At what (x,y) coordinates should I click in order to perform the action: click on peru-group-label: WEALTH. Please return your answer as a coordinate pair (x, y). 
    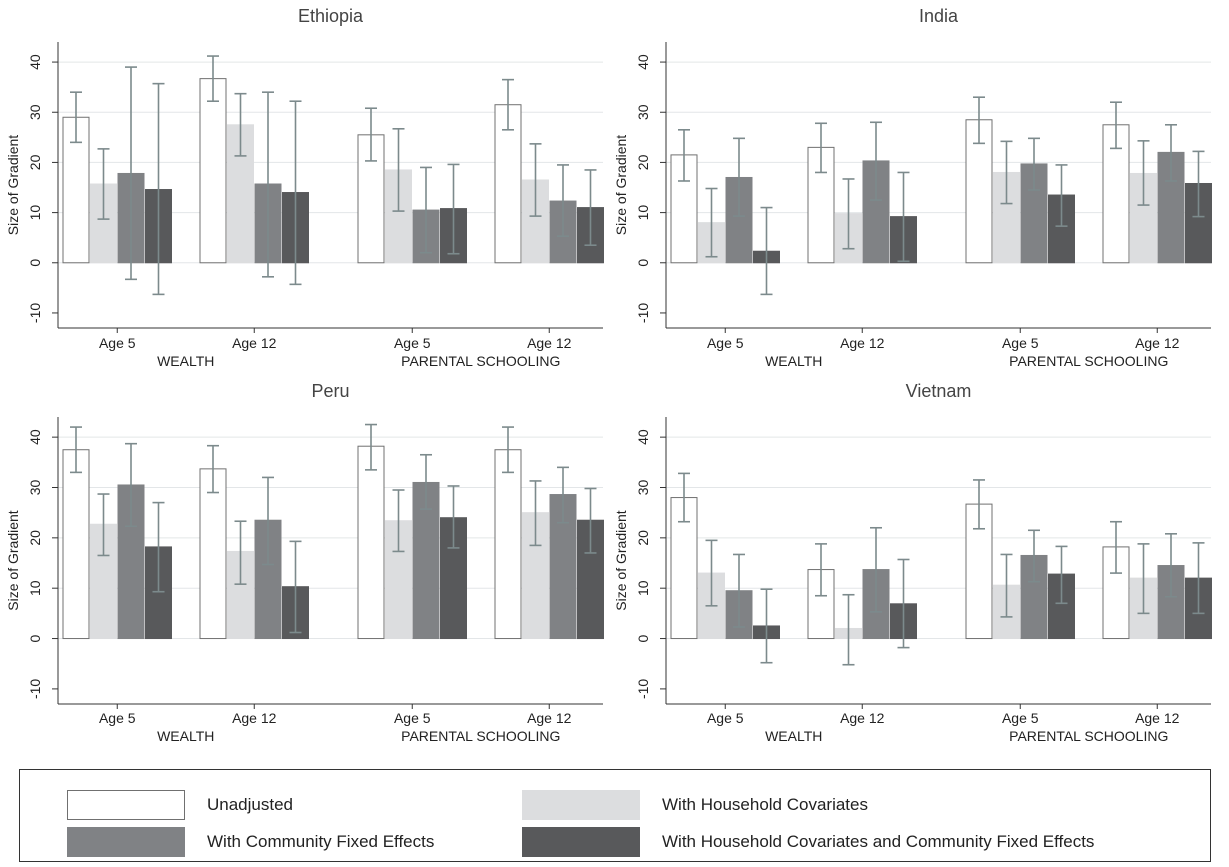
    Looking at the image, I should click on (185, 736).